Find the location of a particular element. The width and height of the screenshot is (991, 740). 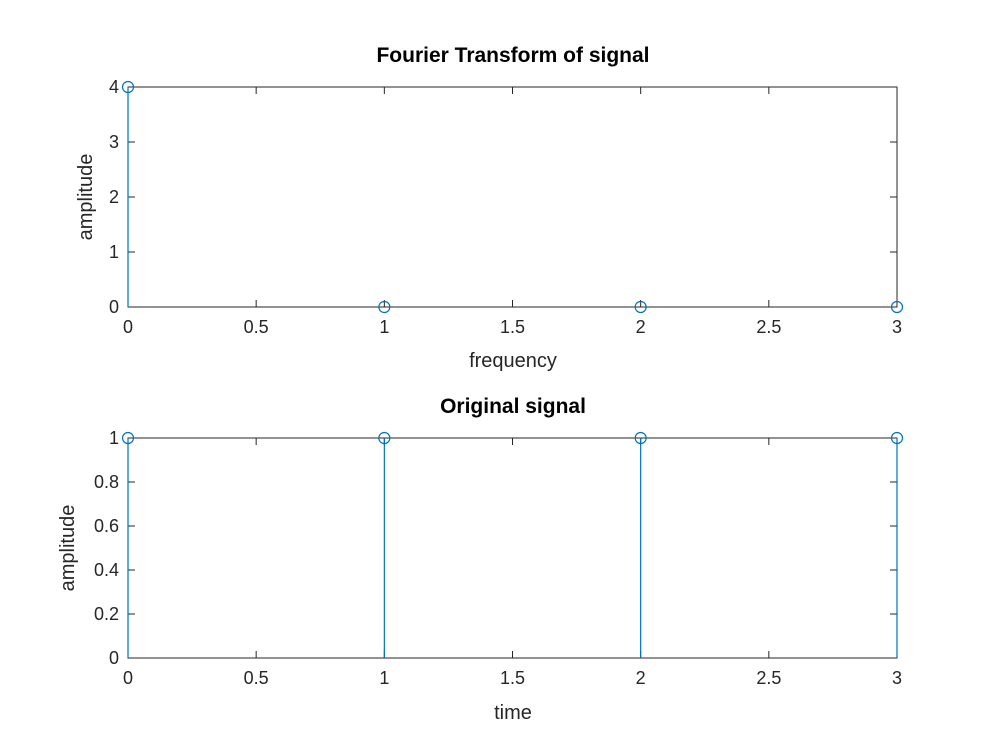

y-tick-label: 0.6 is located at coordinates (106, 526).